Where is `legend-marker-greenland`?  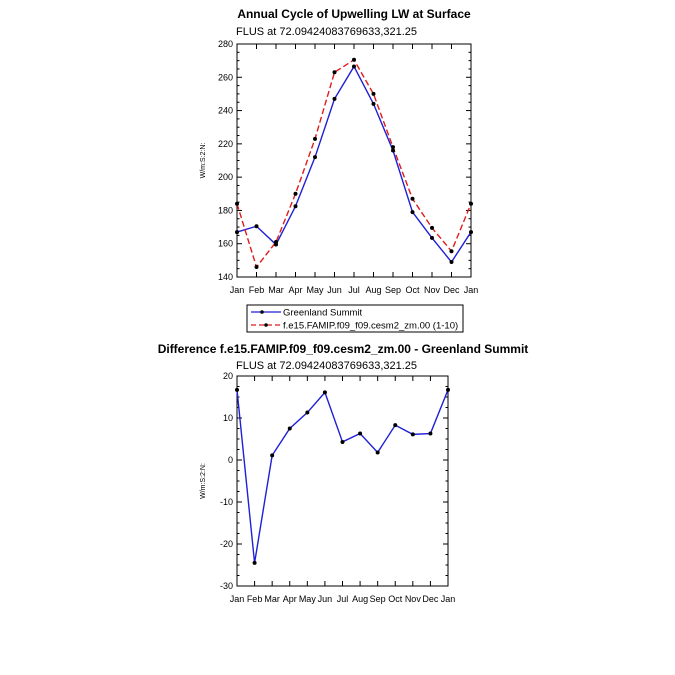
legend-marker-greenland is located at coordinates (262, 312).